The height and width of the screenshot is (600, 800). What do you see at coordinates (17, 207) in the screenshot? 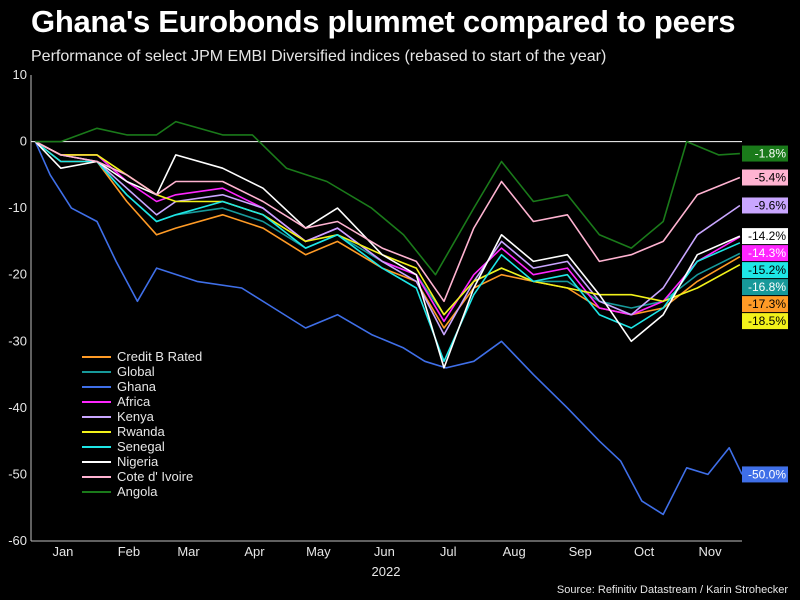
I see `y-tick-label: -10` at bounding box center [17, 207].